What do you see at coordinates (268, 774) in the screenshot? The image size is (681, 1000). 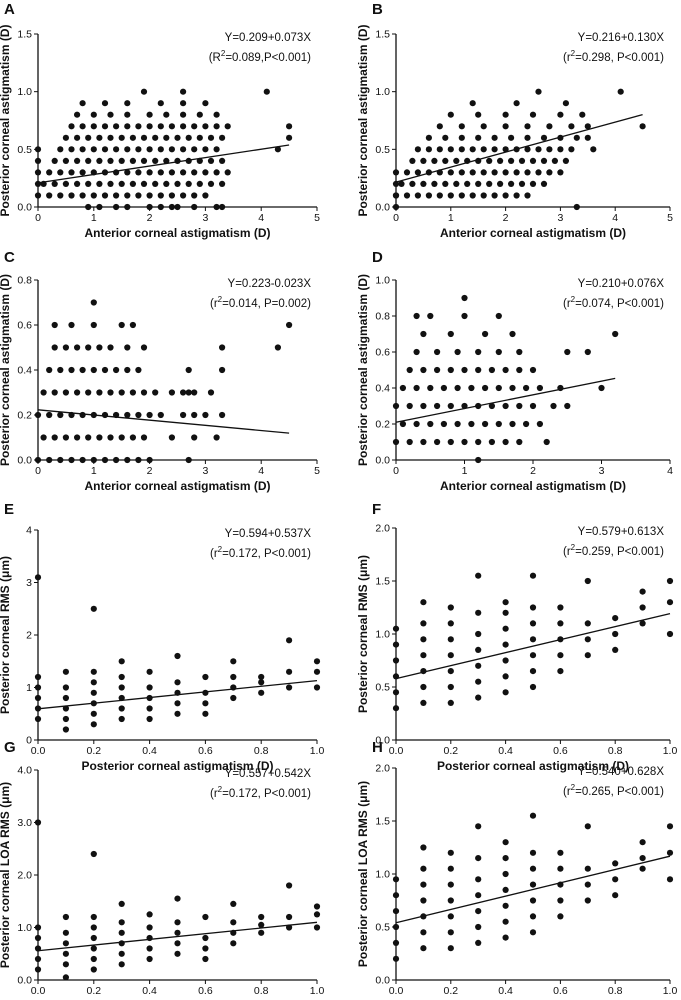 I see `regression-equation: Y=0.557+0.542X` at bounding box center [268, 774].